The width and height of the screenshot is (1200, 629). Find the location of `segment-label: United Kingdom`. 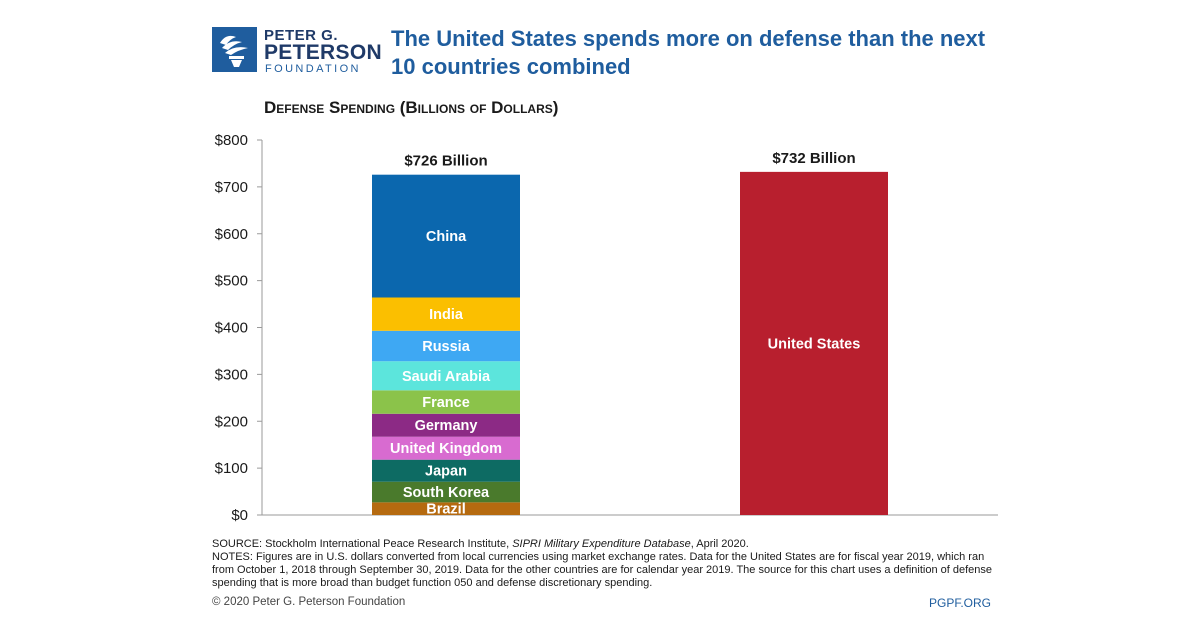

segment-label: United Kingdom is located at coordinates (446, 449).